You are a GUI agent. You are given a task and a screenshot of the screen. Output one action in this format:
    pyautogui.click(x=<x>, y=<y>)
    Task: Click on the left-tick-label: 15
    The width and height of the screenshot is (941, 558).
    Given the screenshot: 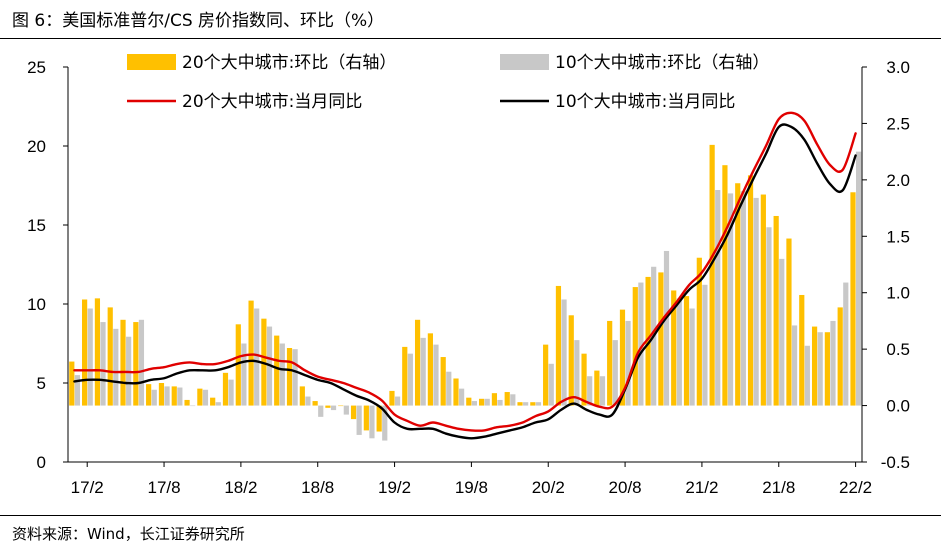 What is the action you would take?
    pyautogui.click(x=36, y=225)
    